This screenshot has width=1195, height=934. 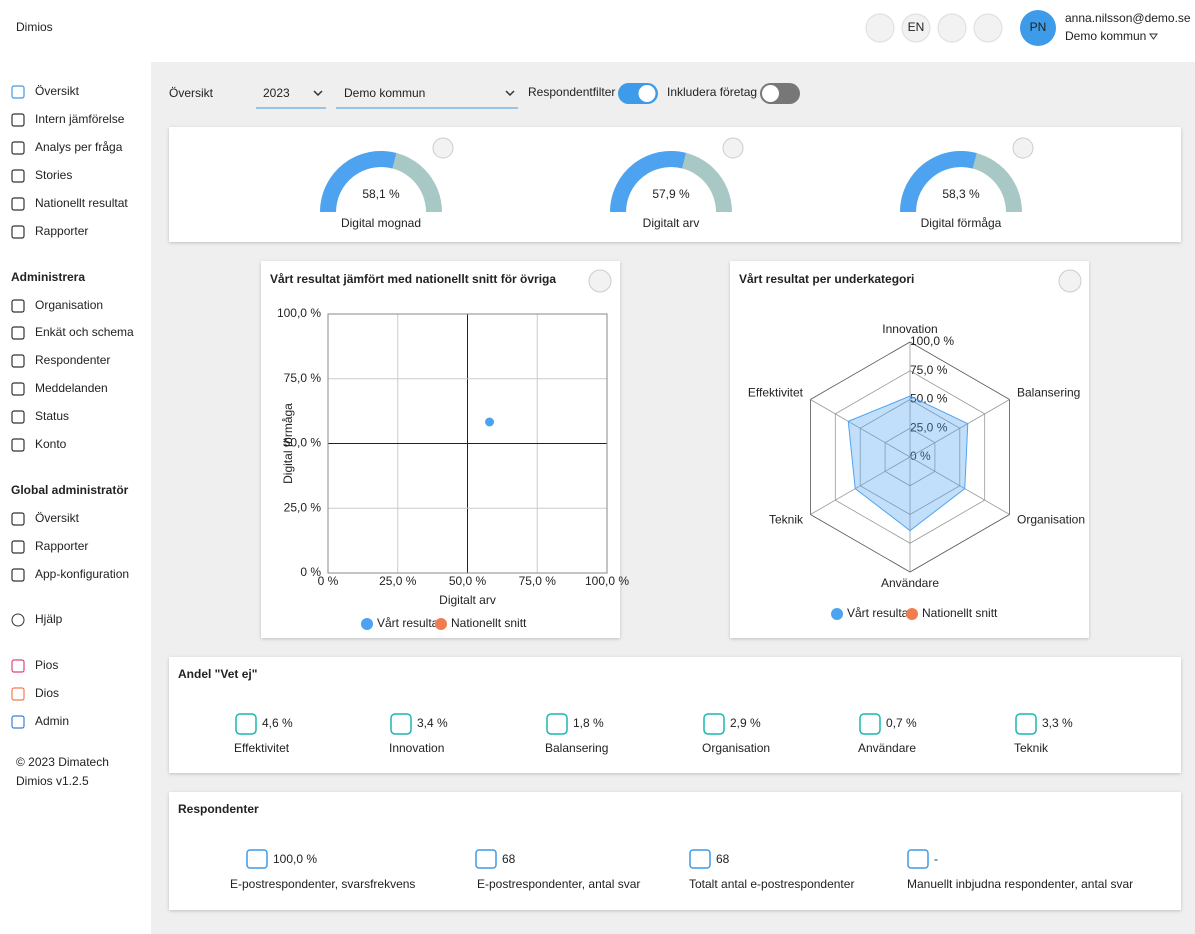 I want to click on gauge-value: 58,1 %, so click(x=381, y=194).